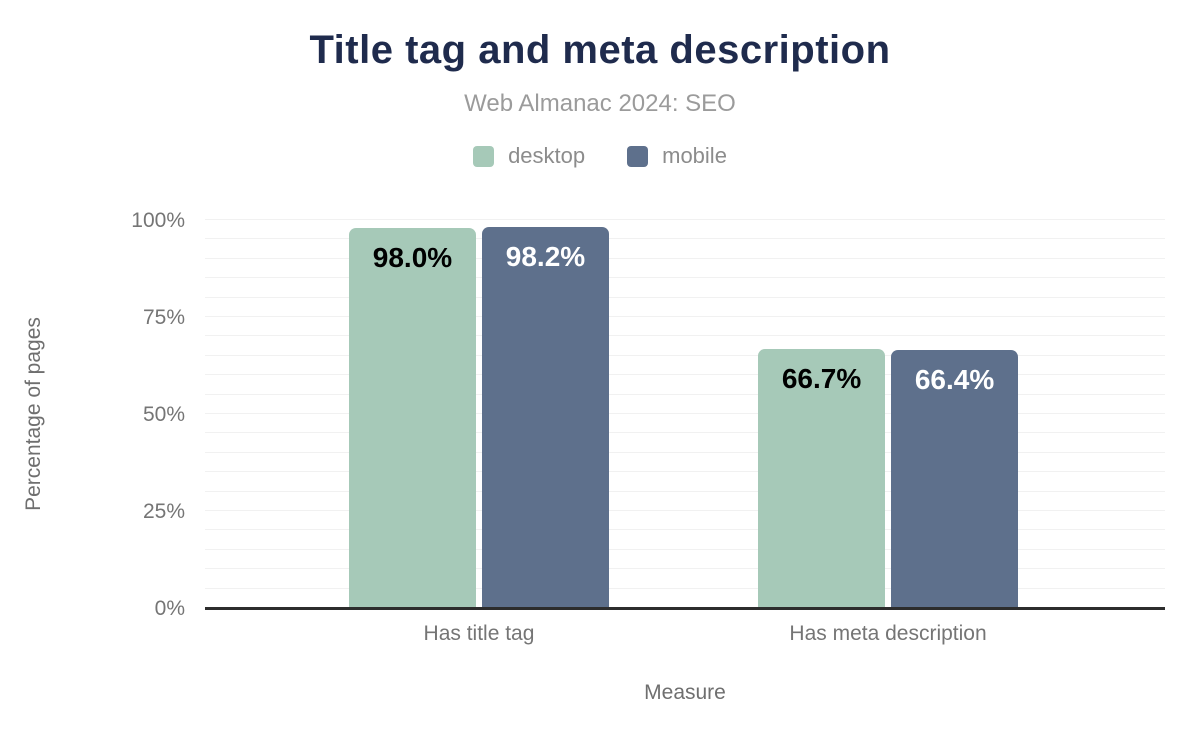 The image size is (1200, 742). What do you see at coordinates (545, 256) in the screenshot?
I see `bar-value-label: 98.2%` at bounding box center [545, 256].